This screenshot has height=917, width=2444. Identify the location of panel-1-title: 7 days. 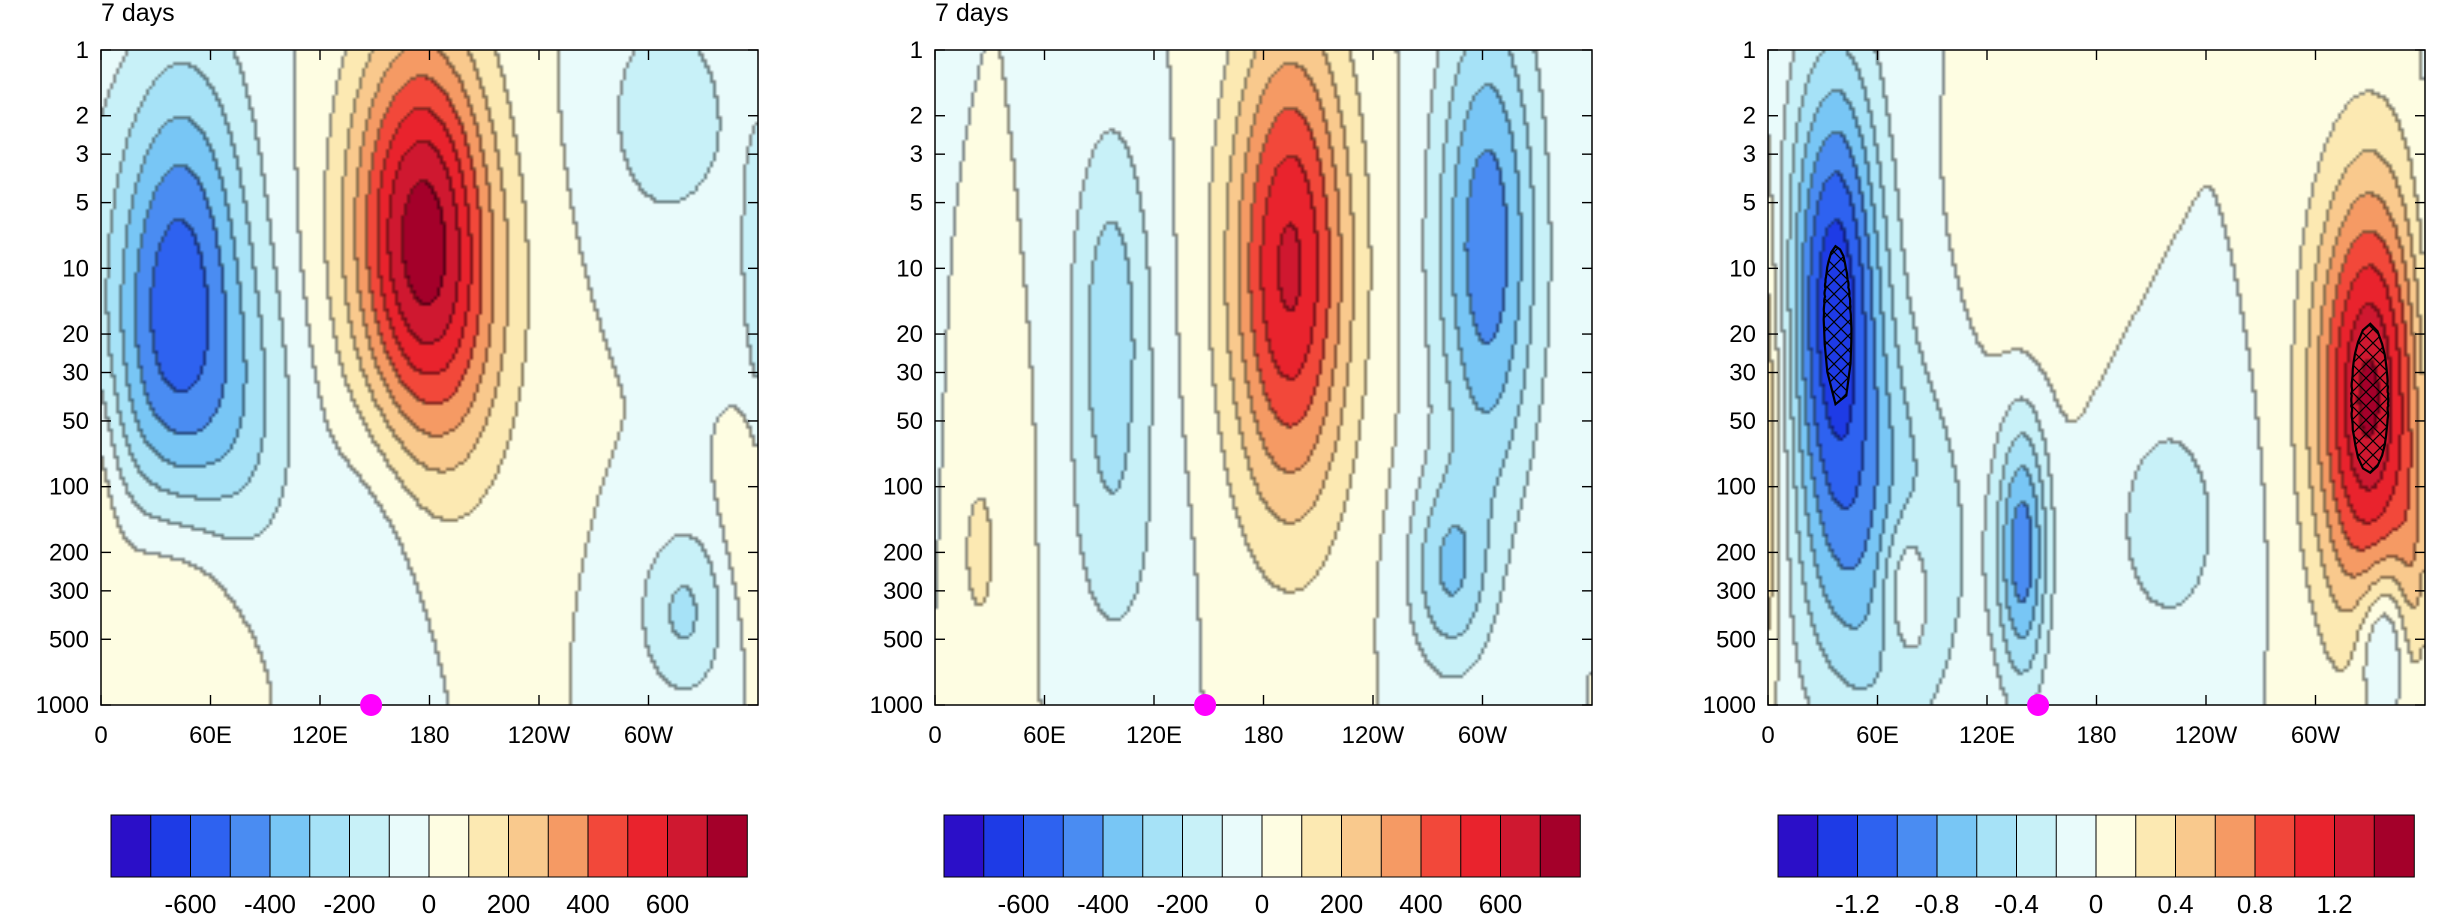
(138, 13).